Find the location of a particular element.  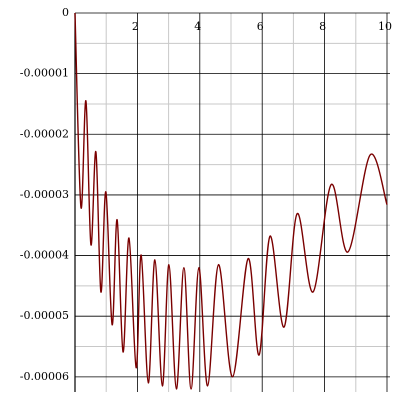

y-tick-label: -0.00006 is located at coordinates (44, 376).